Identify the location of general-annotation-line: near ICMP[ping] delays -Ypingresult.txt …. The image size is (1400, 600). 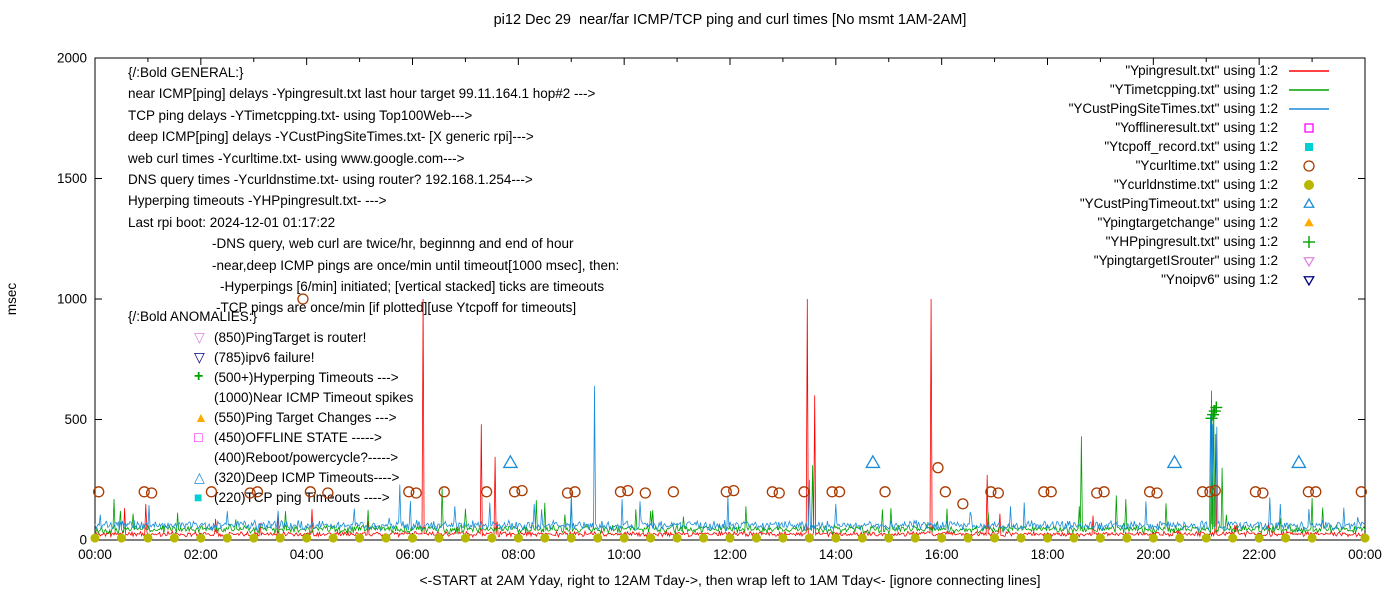
(362, 94).